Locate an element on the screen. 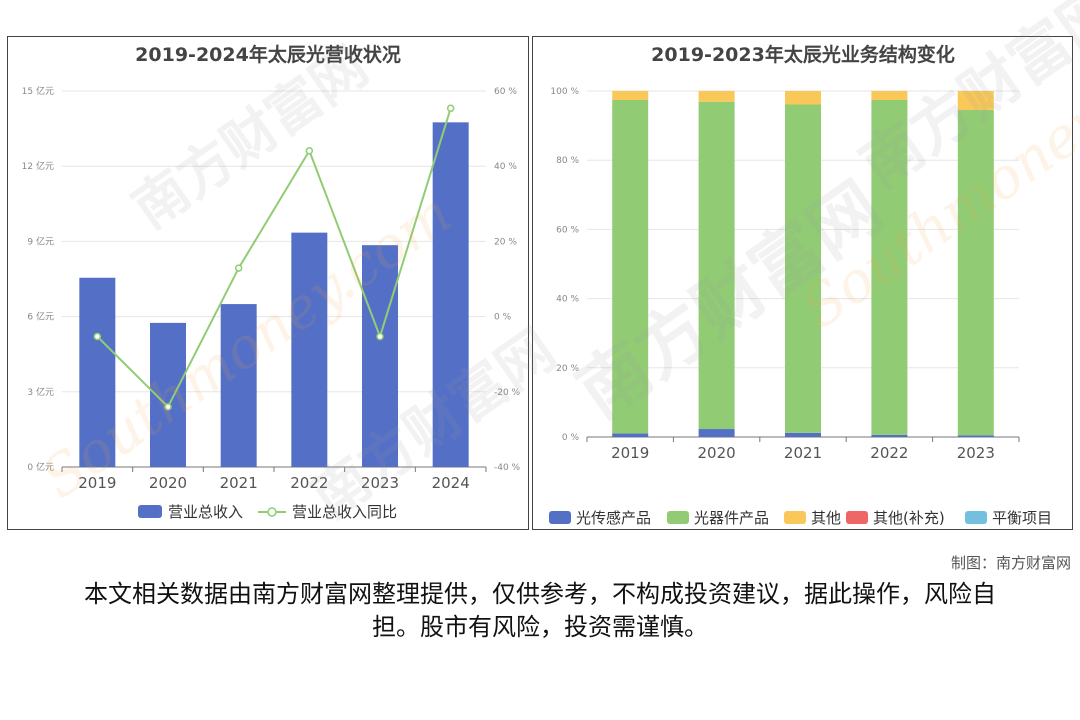  y-right-tick-label: -40 % is located at coordinates (507, 468).